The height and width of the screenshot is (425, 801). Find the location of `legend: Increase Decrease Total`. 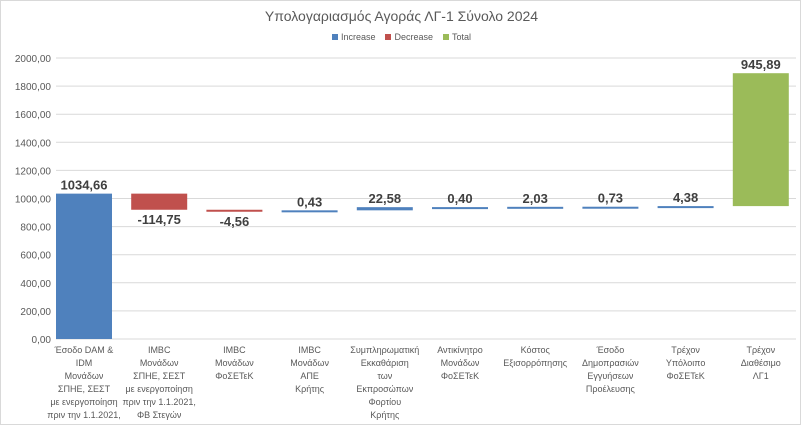

legend: Increase Decrease Total is located at coordinates (400, 37).